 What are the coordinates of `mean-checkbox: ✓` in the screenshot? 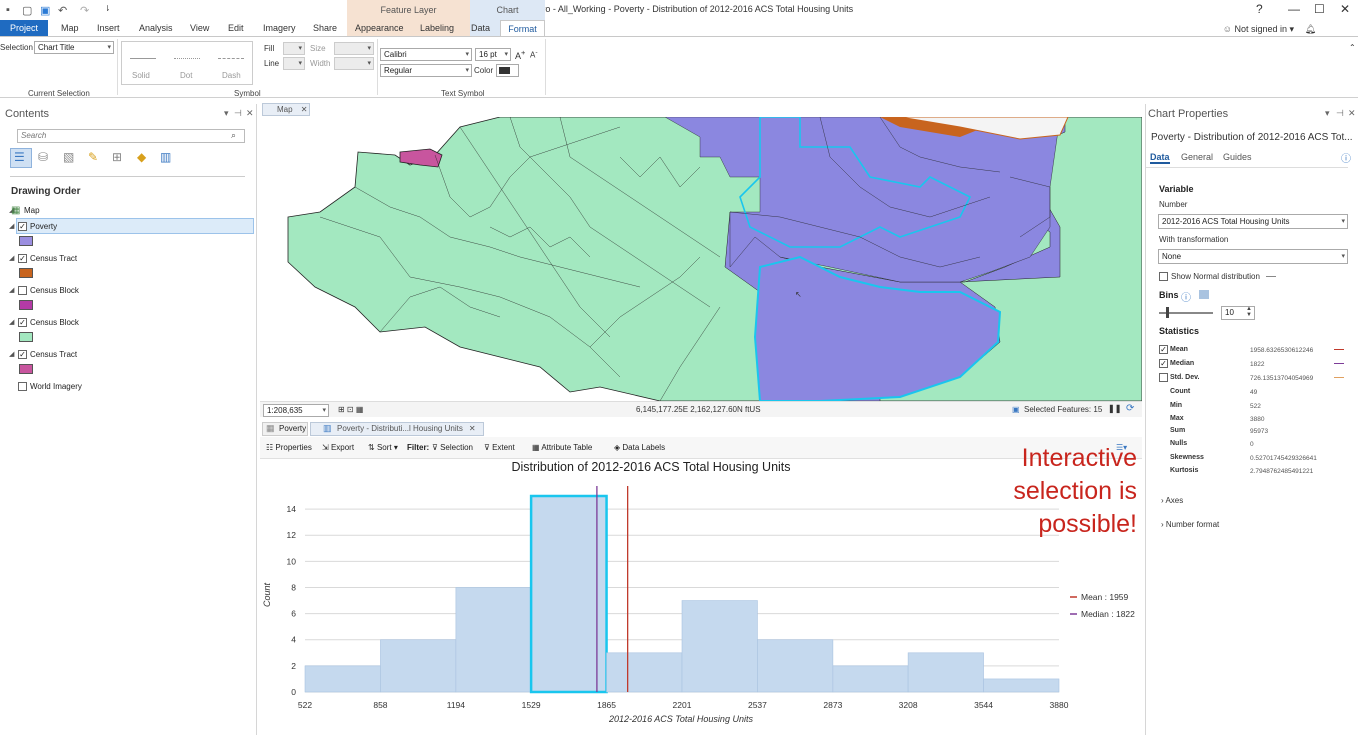 It's located at (1163, 349).